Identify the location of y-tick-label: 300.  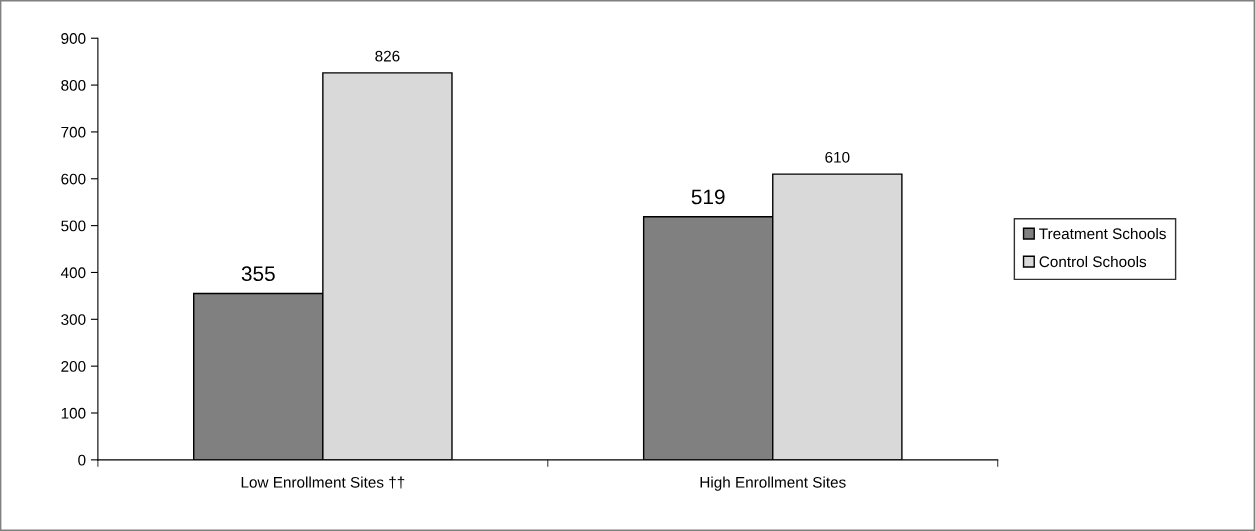
(73, 319).